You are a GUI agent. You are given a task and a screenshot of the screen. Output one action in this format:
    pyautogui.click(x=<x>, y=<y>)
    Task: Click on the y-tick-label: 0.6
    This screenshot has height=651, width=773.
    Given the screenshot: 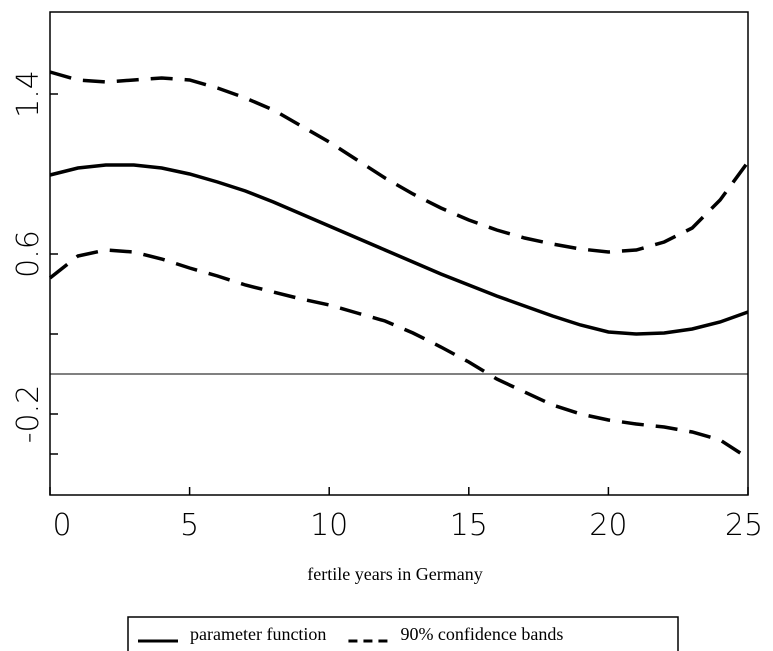 What is the action you would take?
    pyautogui.click(x=28, y=254)
    